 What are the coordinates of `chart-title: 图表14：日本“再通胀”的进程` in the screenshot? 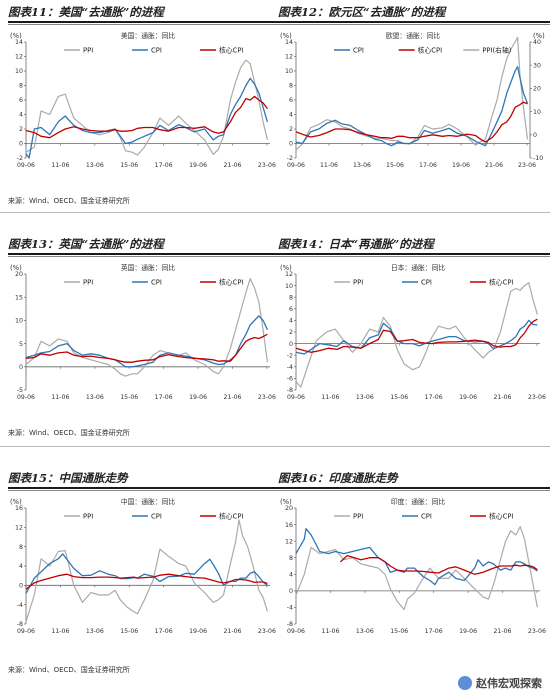 It's located at (356, 244).